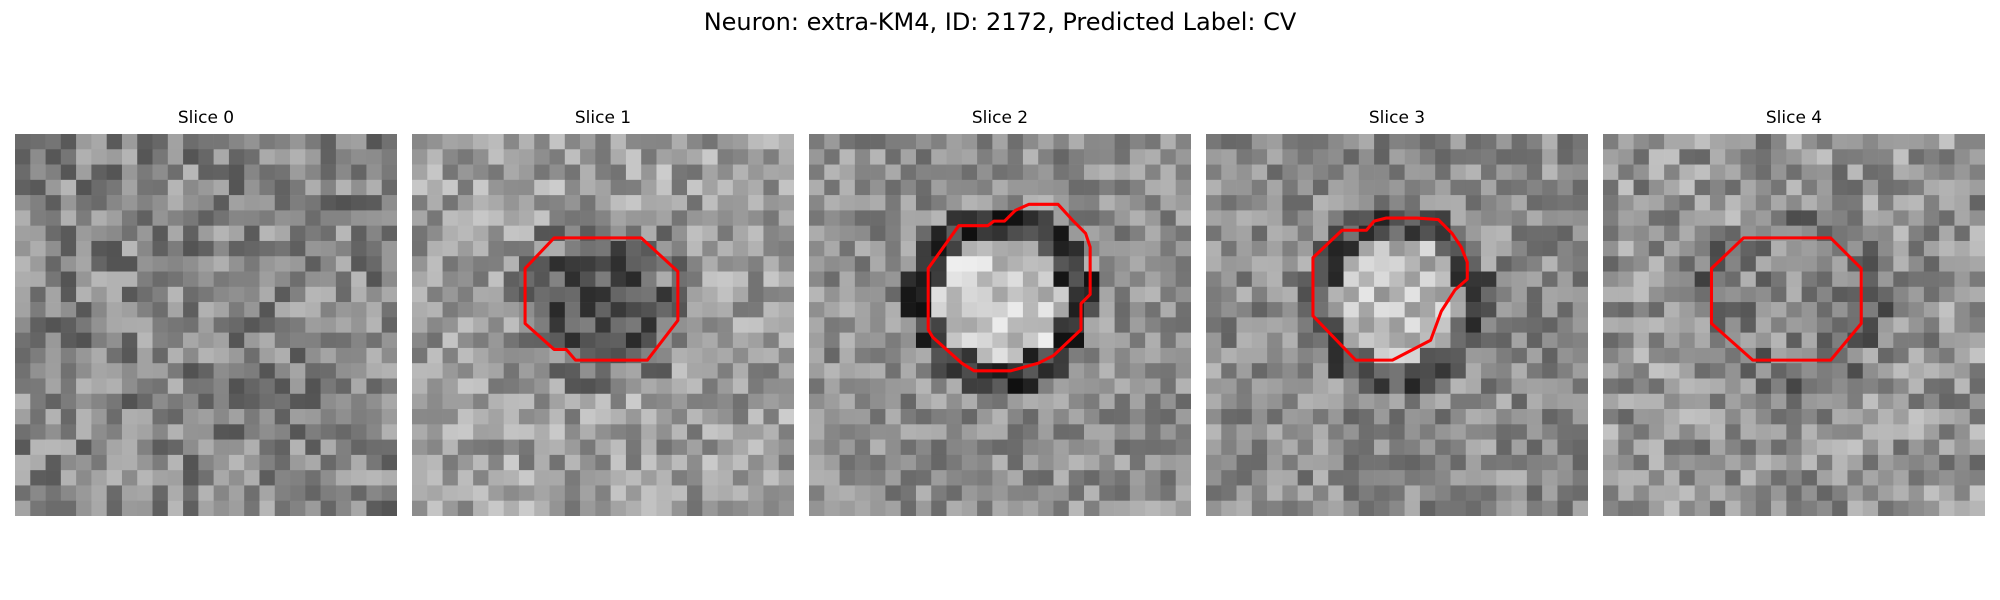  I want to click on slice-title: Slice 2, so click(1000, 118).